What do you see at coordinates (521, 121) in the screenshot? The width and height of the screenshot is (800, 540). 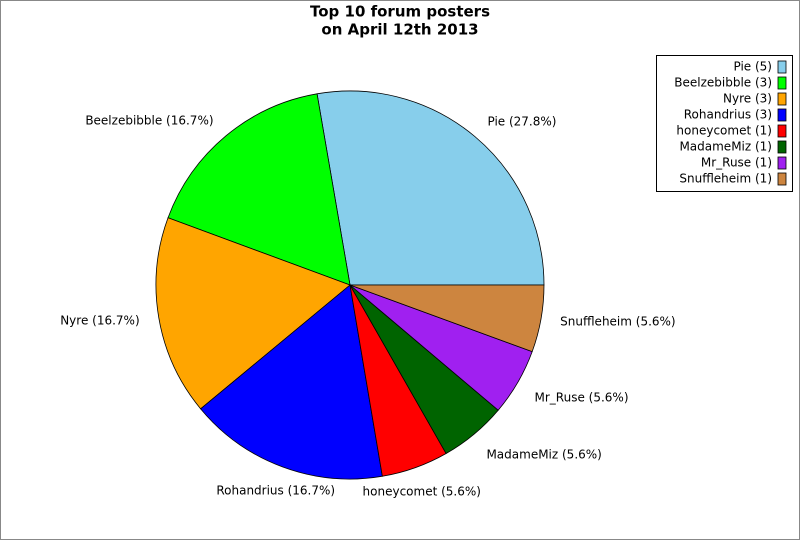 I see `slice-label: Pie (27.8%)` at bounding box center [521, 121].